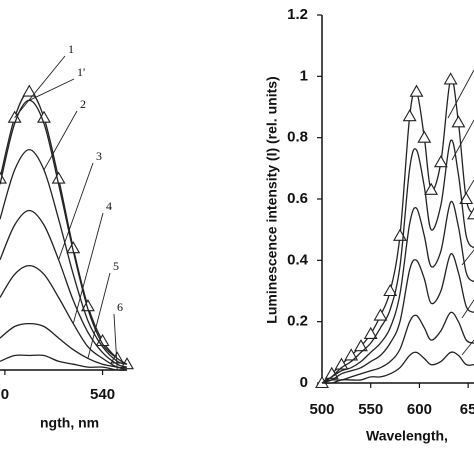 The image size is (474, 474). I want to click on x-axis-label: ngth, nm, so click(69, 423).